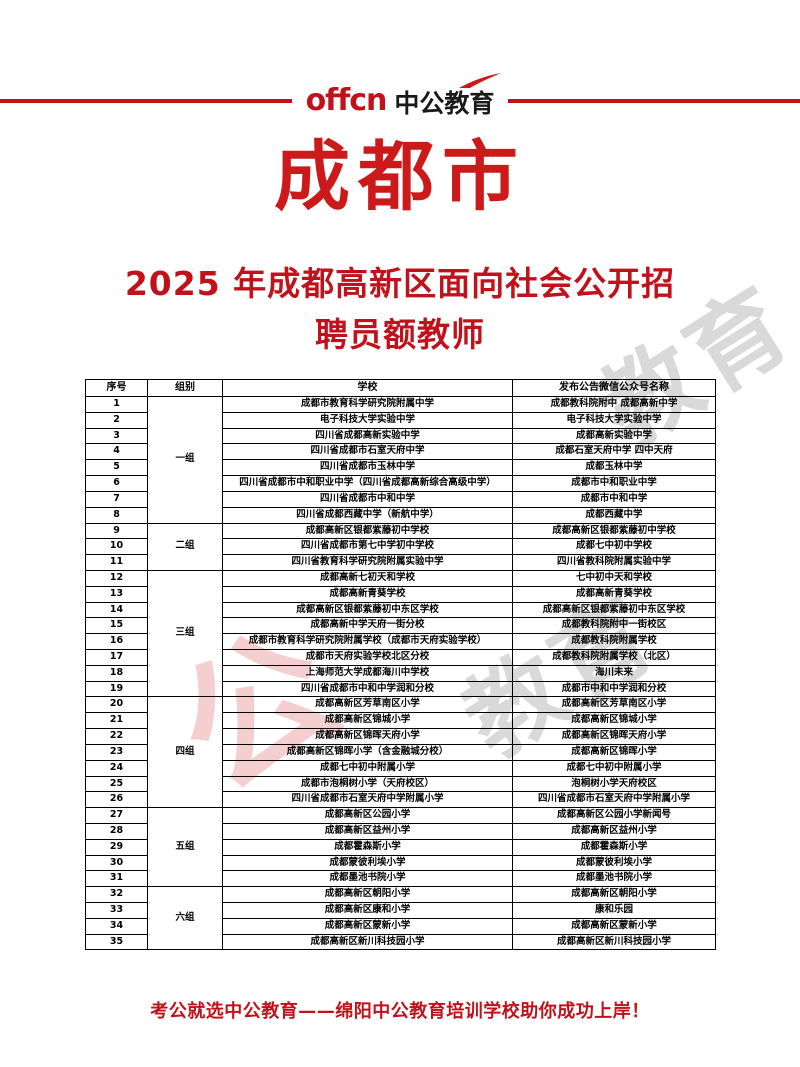  I want to click on table-row: 5 四川省成都市玉林中学 成都玉林中学, so click(400, 468).